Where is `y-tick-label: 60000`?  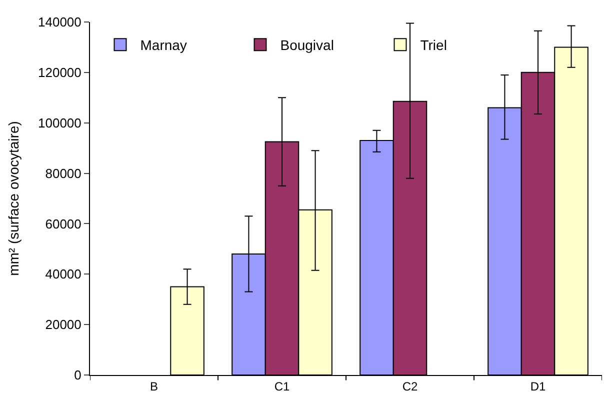
y-tick-label: 60000 is located at coordinates (63, 224).